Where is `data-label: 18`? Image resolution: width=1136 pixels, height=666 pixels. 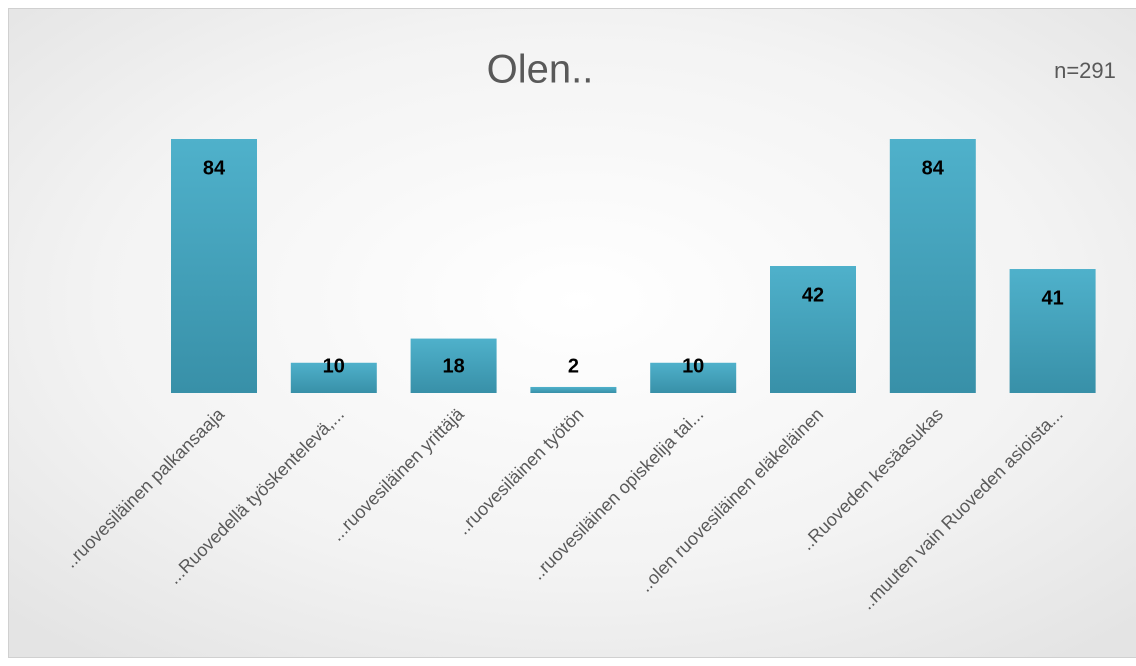
data-label: 18 is located at coordinates (453, 366).